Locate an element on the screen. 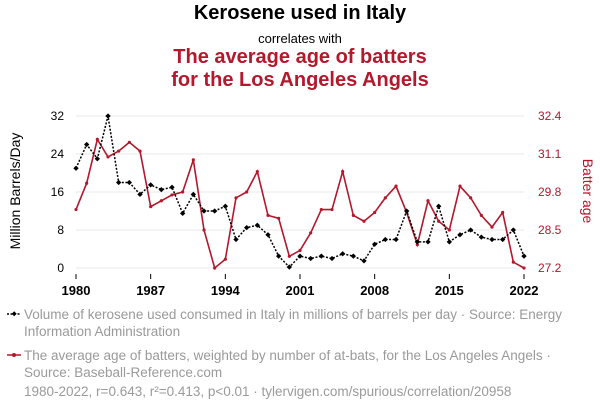 This screenshot has width=600, height=414. y-axis-left-label: Million Barrels/Day is located at coordinates (15, 191).